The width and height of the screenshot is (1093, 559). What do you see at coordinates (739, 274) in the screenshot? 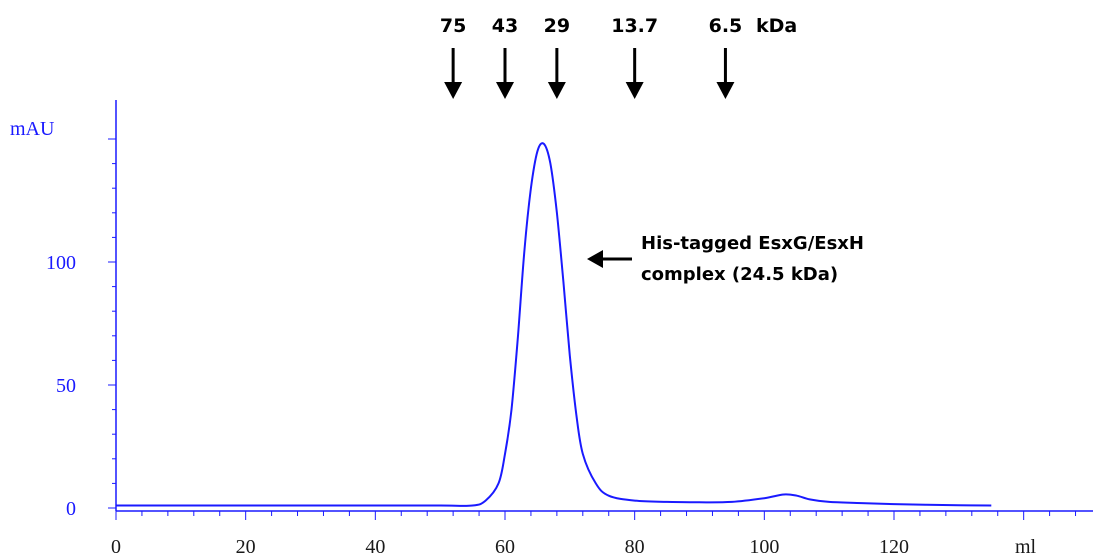
I see `annotation-line-2: complex (24.5 kDa)` at bounding box center [739, 274].